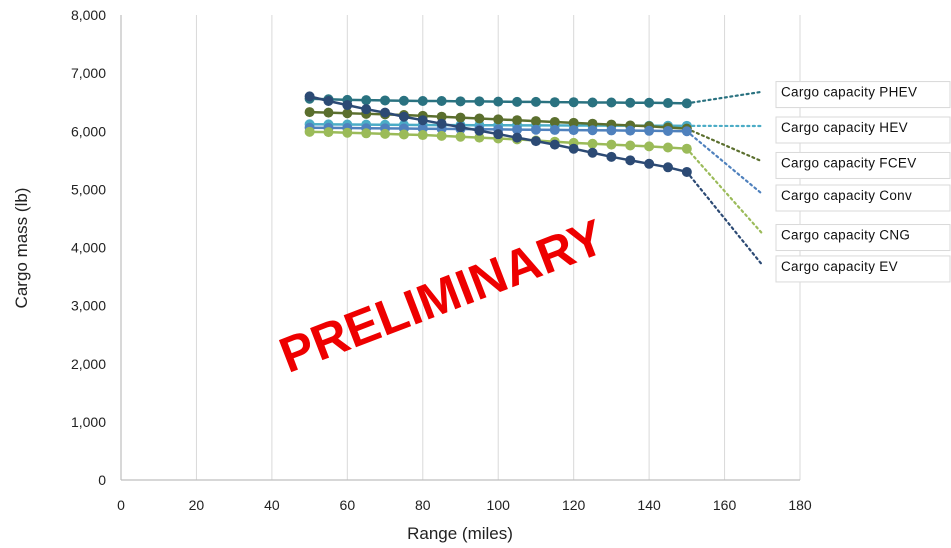  Describe the element at coordinates (348, 505) in the screenshot. I see `x-tick-label: 60` at that location.